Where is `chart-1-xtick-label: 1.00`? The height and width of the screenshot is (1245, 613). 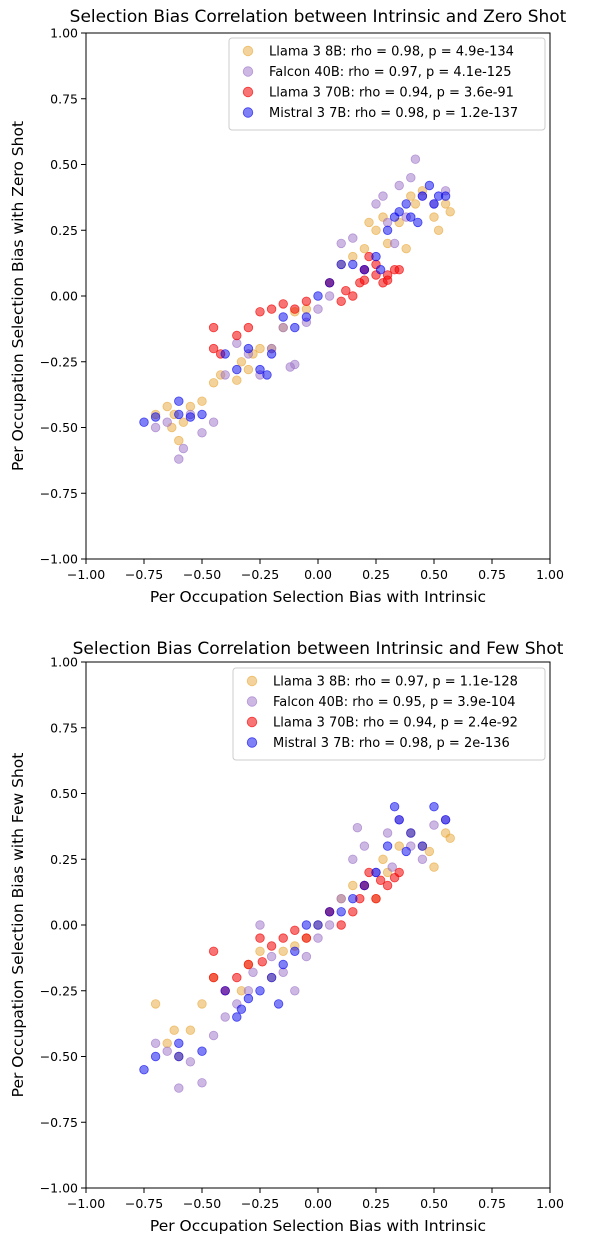
chart-1-xtick-label: 1.00 is located at coordinates (550, 574).